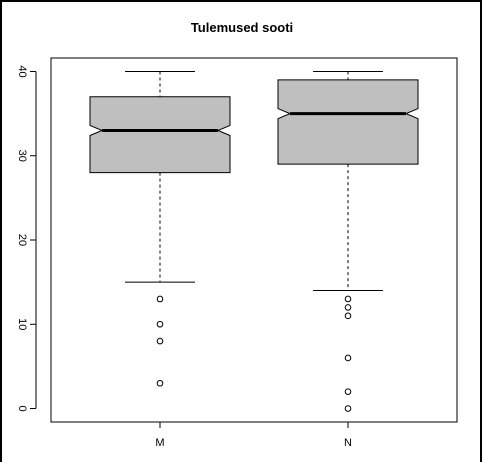  What do you see at coordinates (22, 408) in the screenshot?
I see `y-tick-label: 0` at bounding box center [22, 408].